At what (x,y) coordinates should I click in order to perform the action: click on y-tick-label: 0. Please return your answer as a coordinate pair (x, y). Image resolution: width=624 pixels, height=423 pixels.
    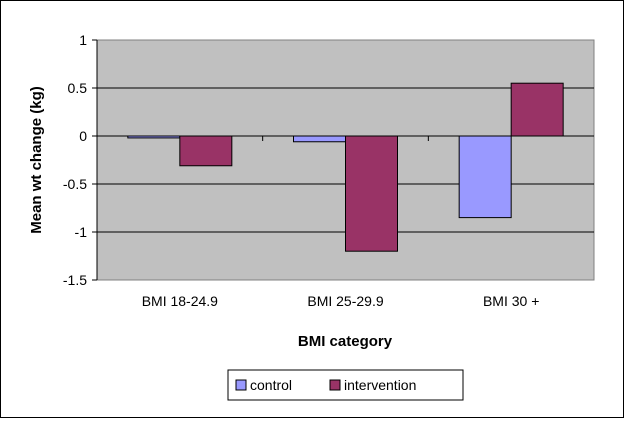
    Looking at the image, I should click on (83, 136).